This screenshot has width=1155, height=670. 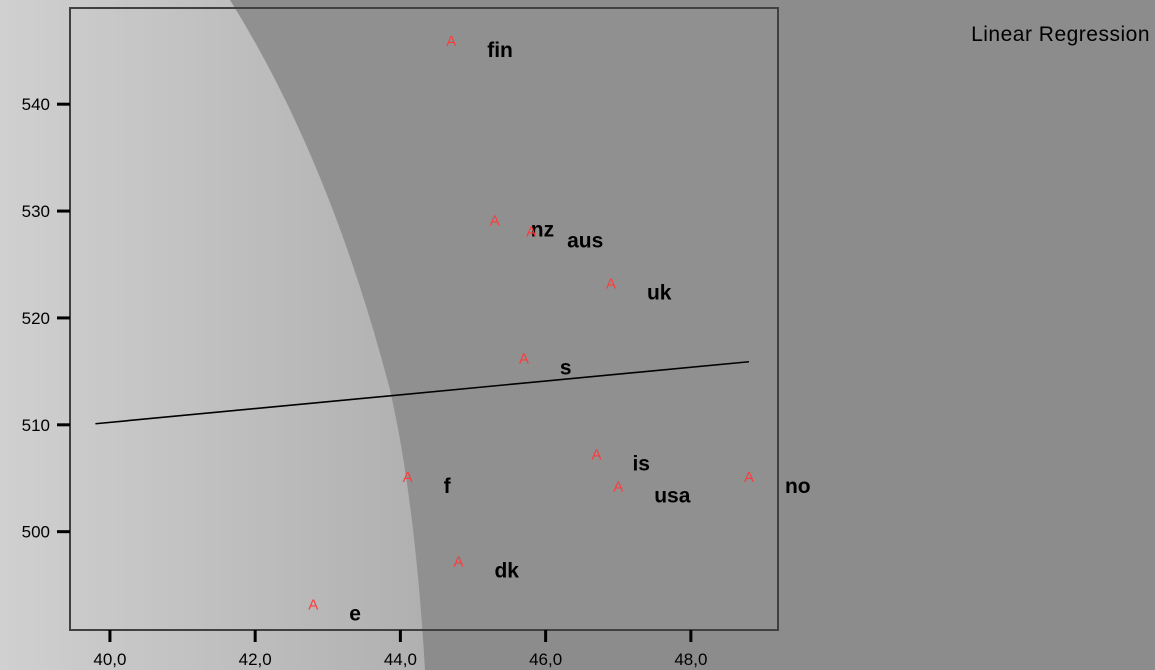 What do you see at coordinates (641, 464) in the screenshot?
I see `point-label: is` at bounding box center [641, 464].